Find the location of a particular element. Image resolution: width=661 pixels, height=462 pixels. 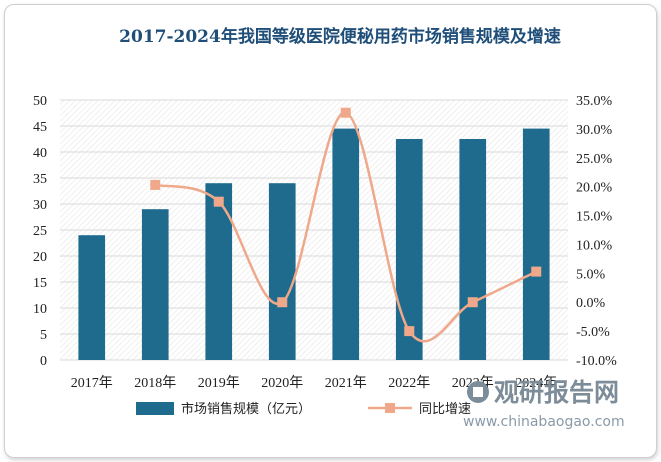

x-tick-label: 2020年 is located at coordinates (282, 383).